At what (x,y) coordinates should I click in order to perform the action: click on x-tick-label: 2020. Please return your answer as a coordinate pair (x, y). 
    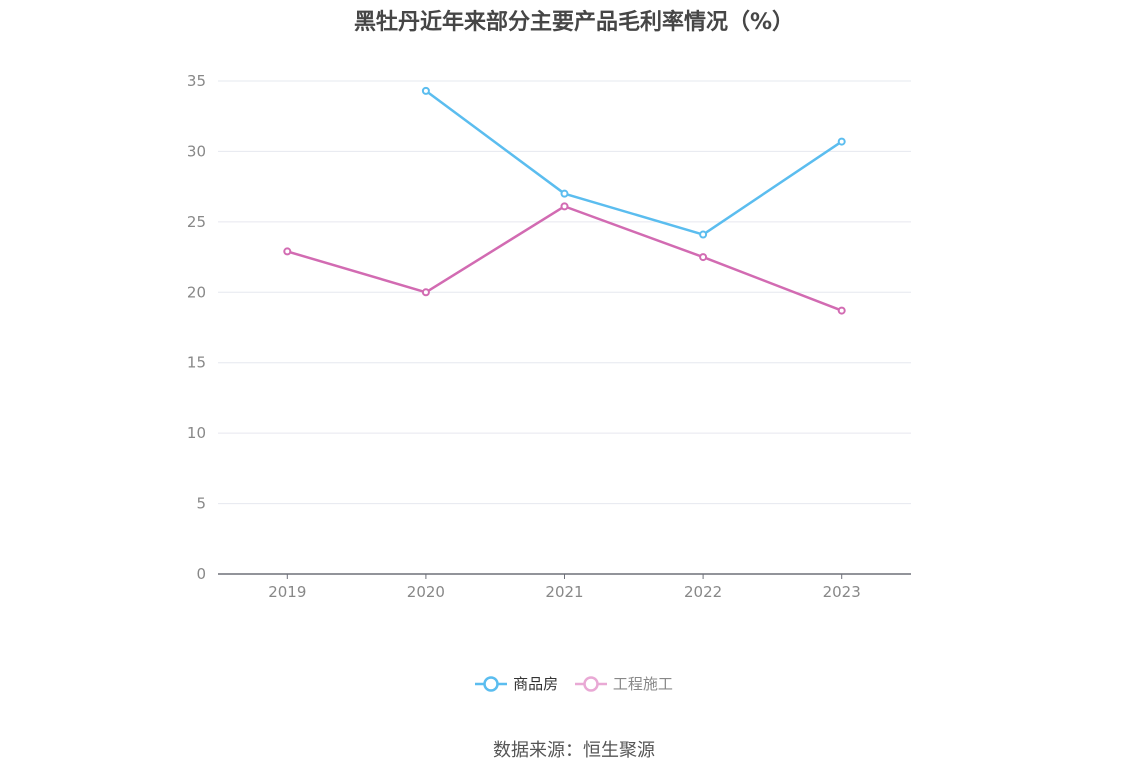
    Looking at the image, I should click on (426, 592).